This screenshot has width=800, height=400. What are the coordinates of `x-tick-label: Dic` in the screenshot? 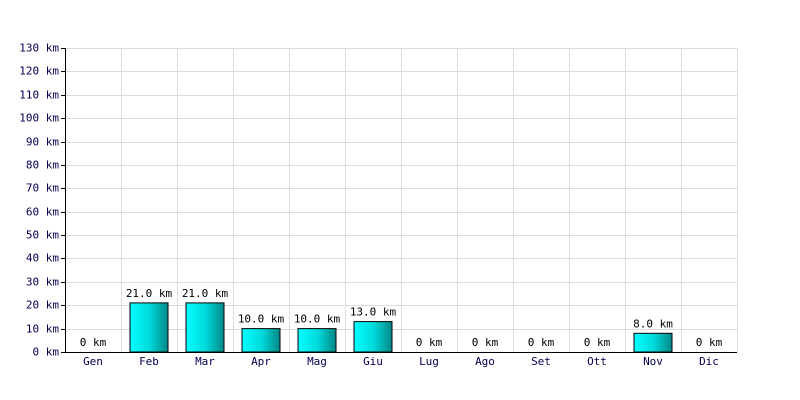 It's located at (709, 361).